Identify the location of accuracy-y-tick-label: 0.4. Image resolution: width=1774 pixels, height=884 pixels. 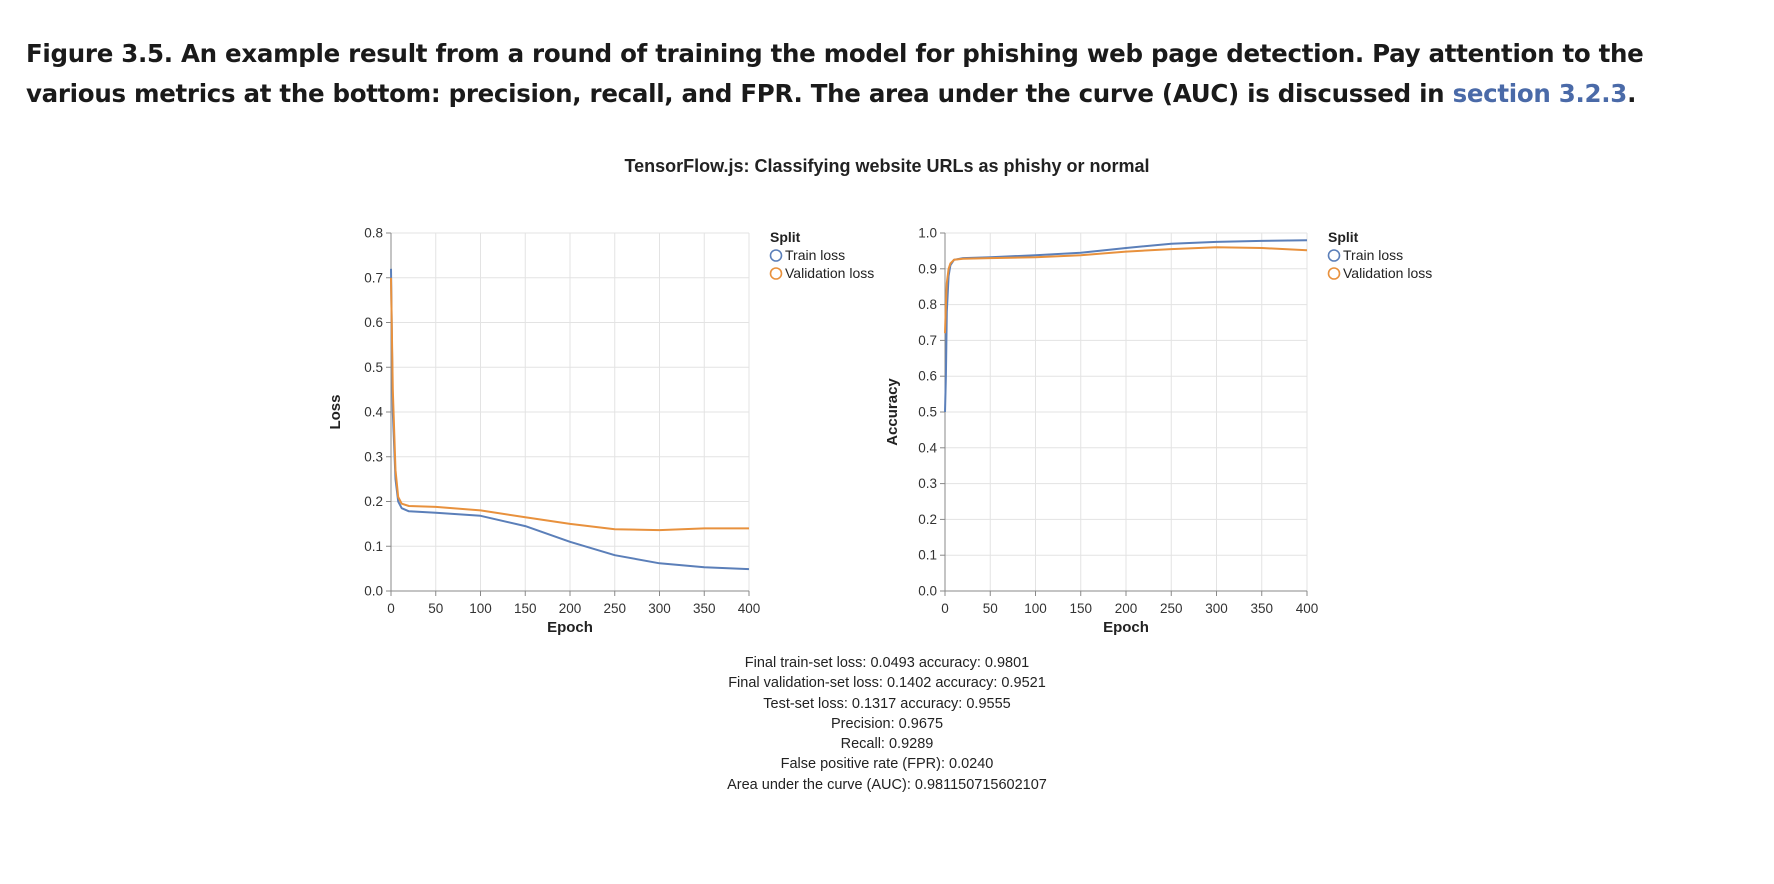
(927, 447).